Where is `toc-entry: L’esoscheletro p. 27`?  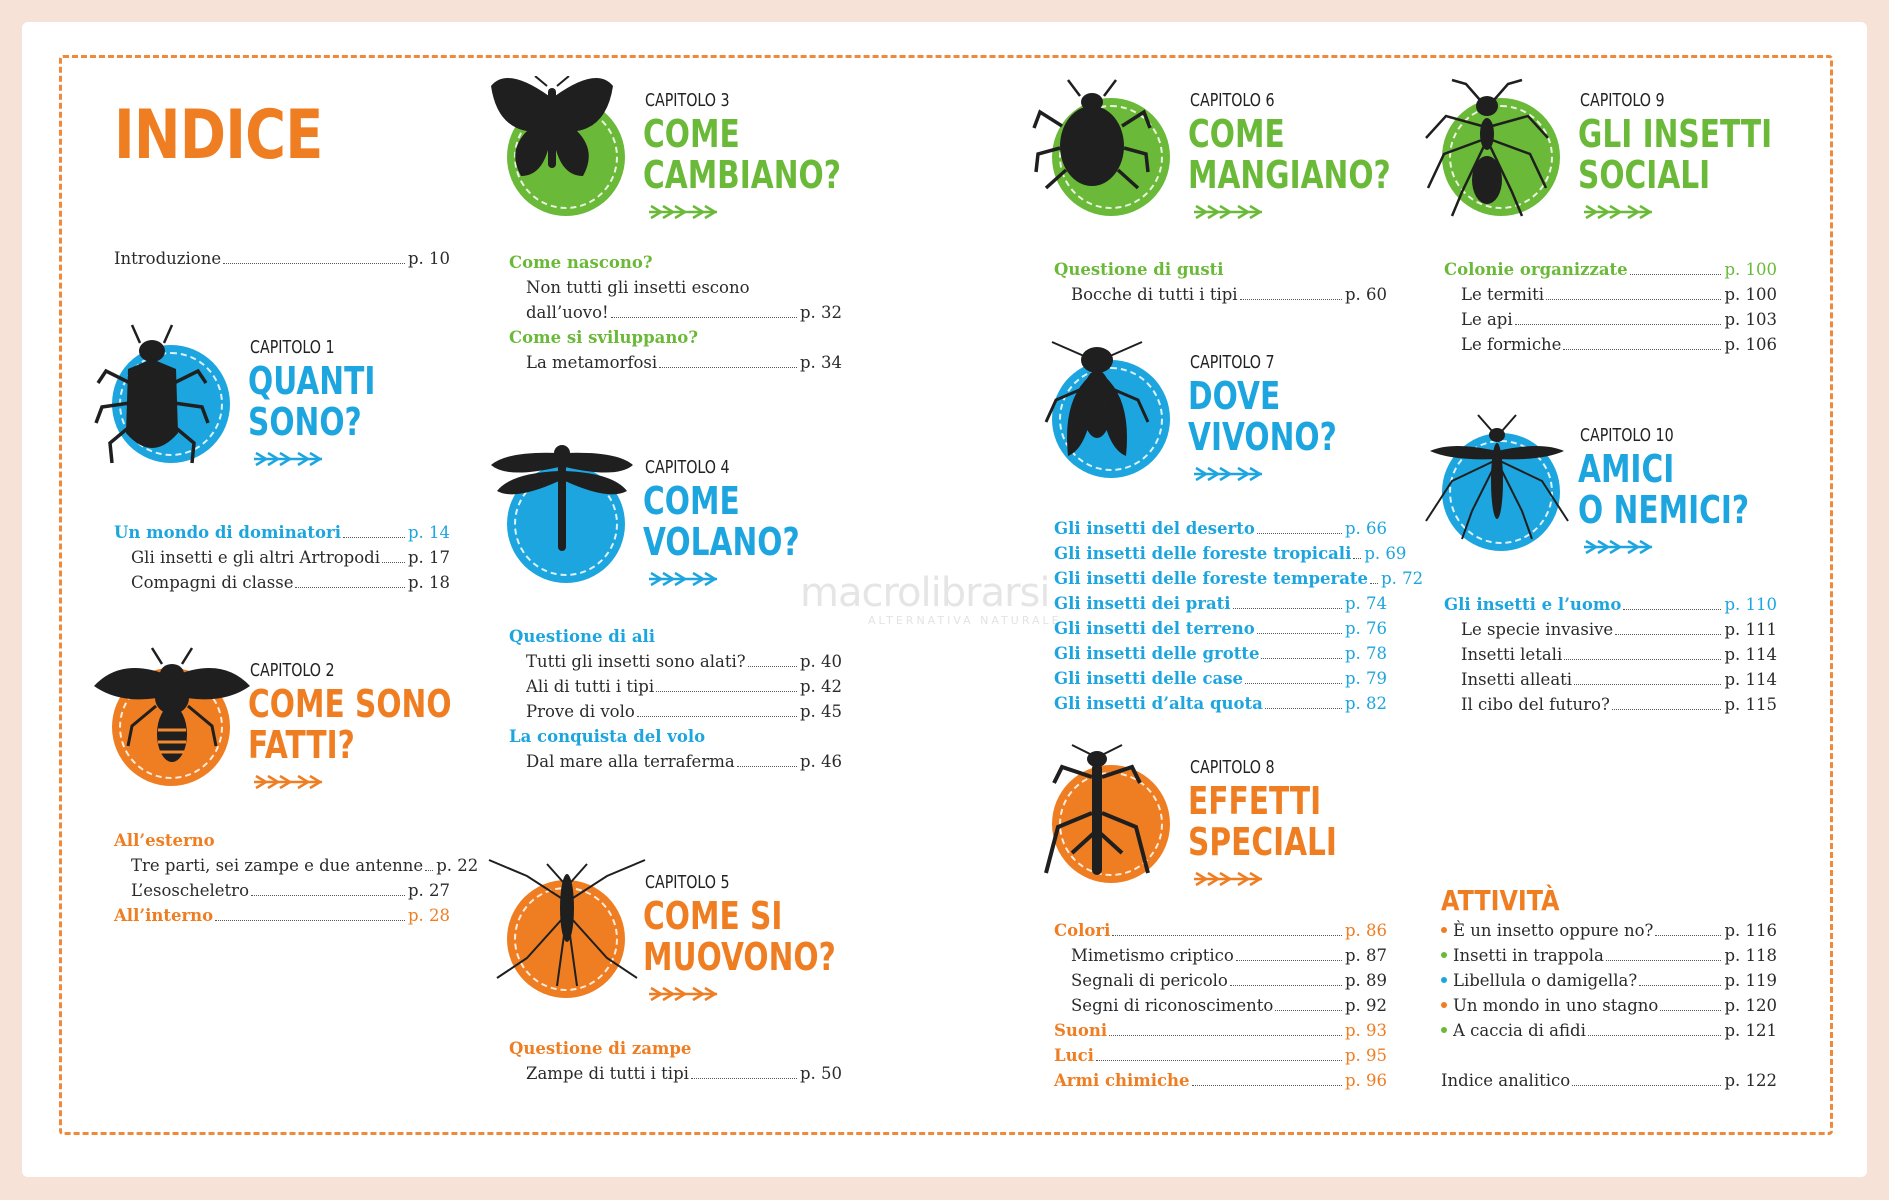 toc-entry: L’esoscheletro p. 27 is located at coordinates (282, 890).